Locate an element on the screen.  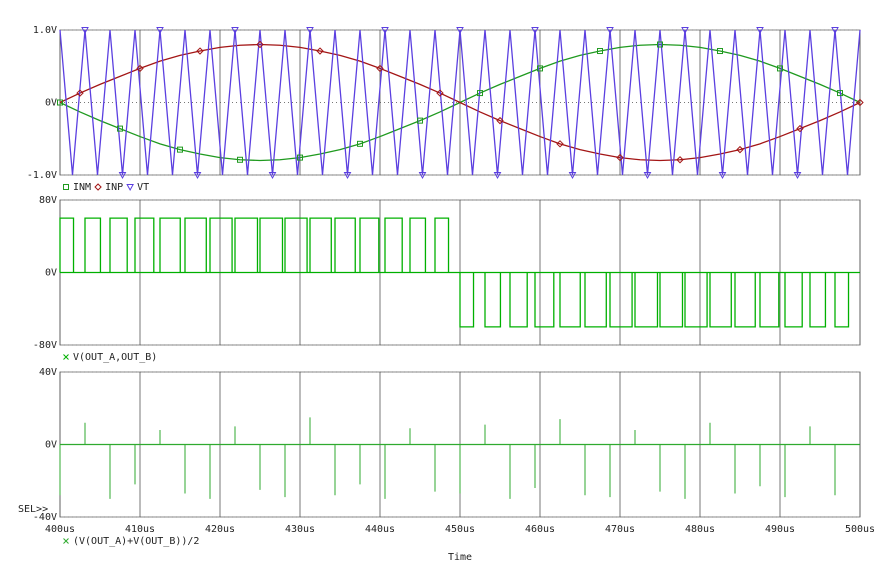
legend-label: INP is located at coordinates (114, 187).